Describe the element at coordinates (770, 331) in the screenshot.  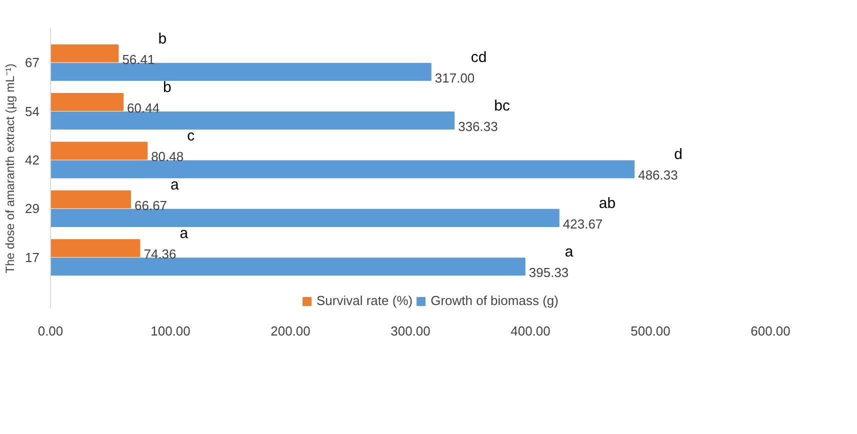
I see `x-tick-label: 600.00` at that location.